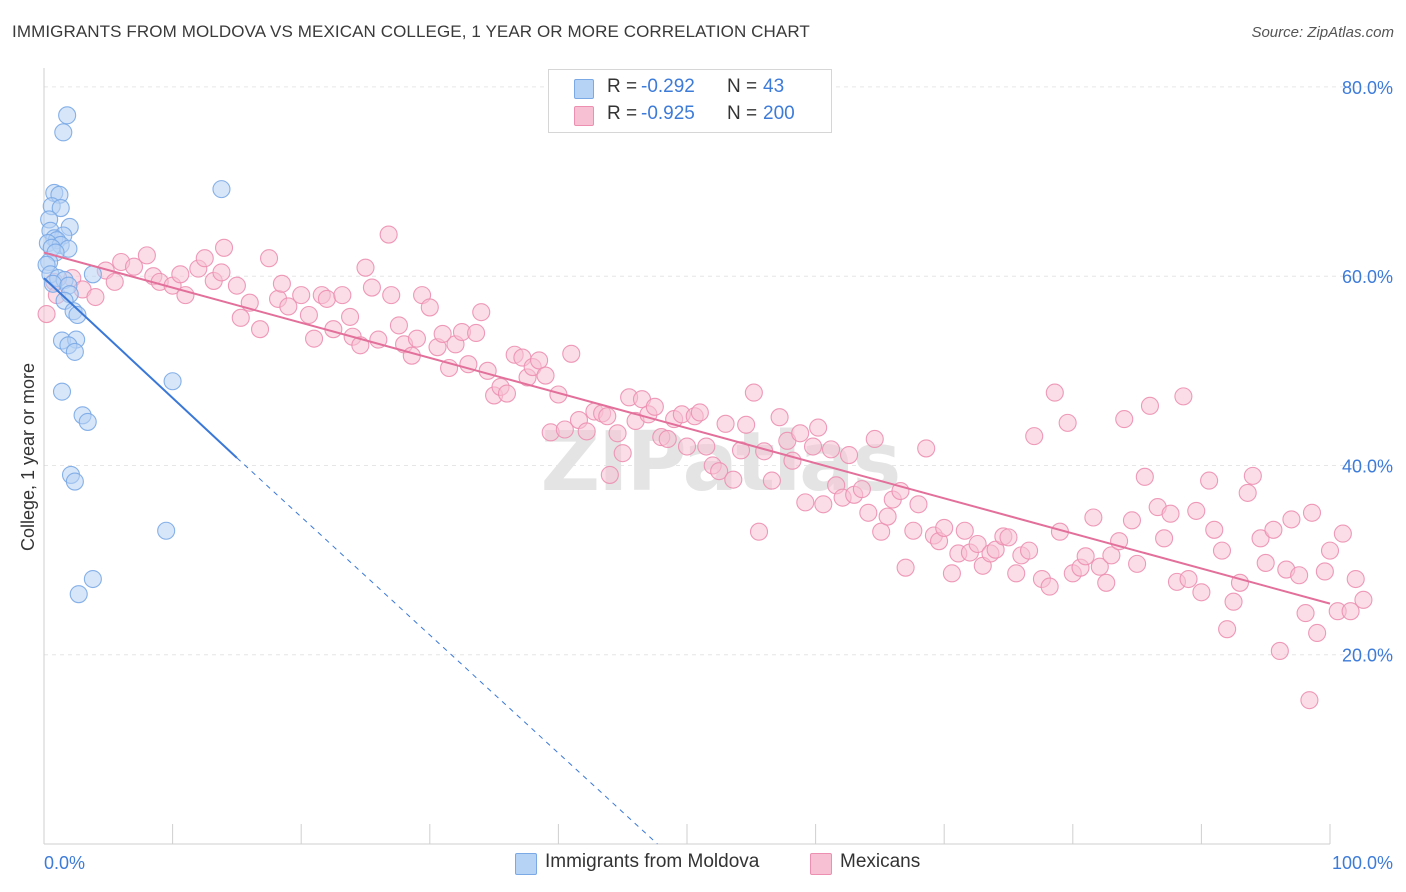 Image resolution: width=1406 pixels, height=892 pixels. Describe the element at coordinates (1362, 863) in the screenshot. I see `x-tick-label: 100.0%` at that location.